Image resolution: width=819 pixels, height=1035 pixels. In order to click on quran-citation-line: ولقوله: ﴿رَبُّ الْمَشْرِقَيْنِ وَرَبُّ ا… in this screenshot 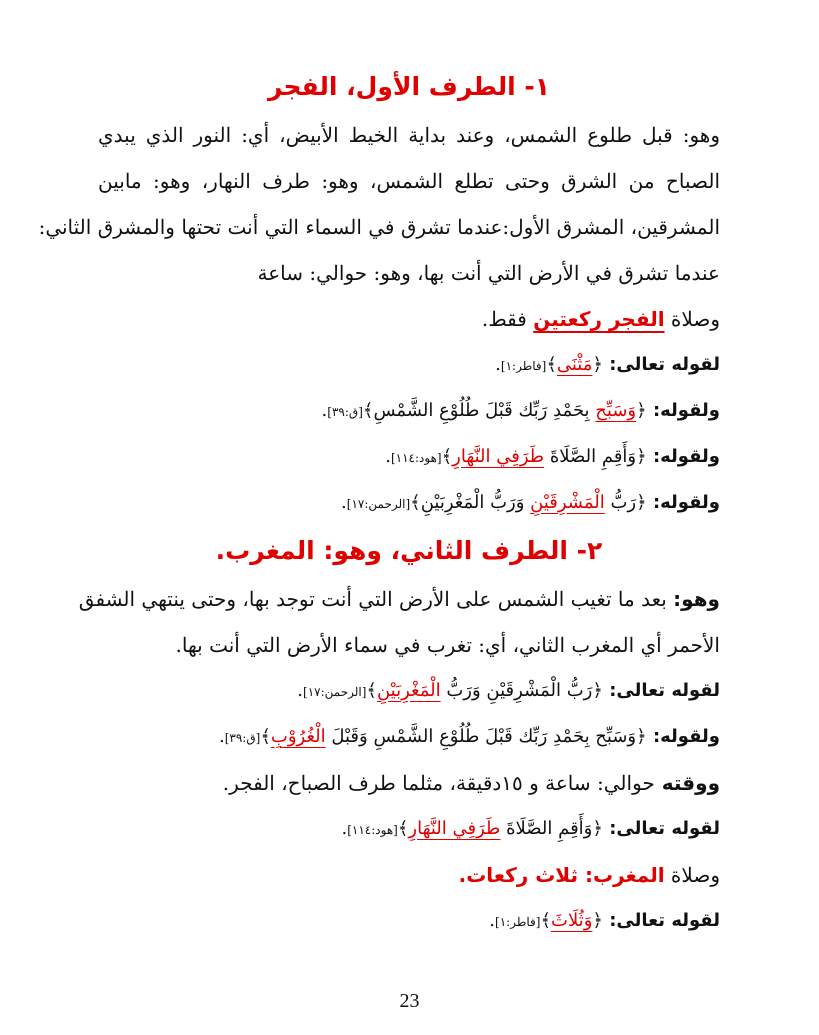, I will do `click(409, 503)`.